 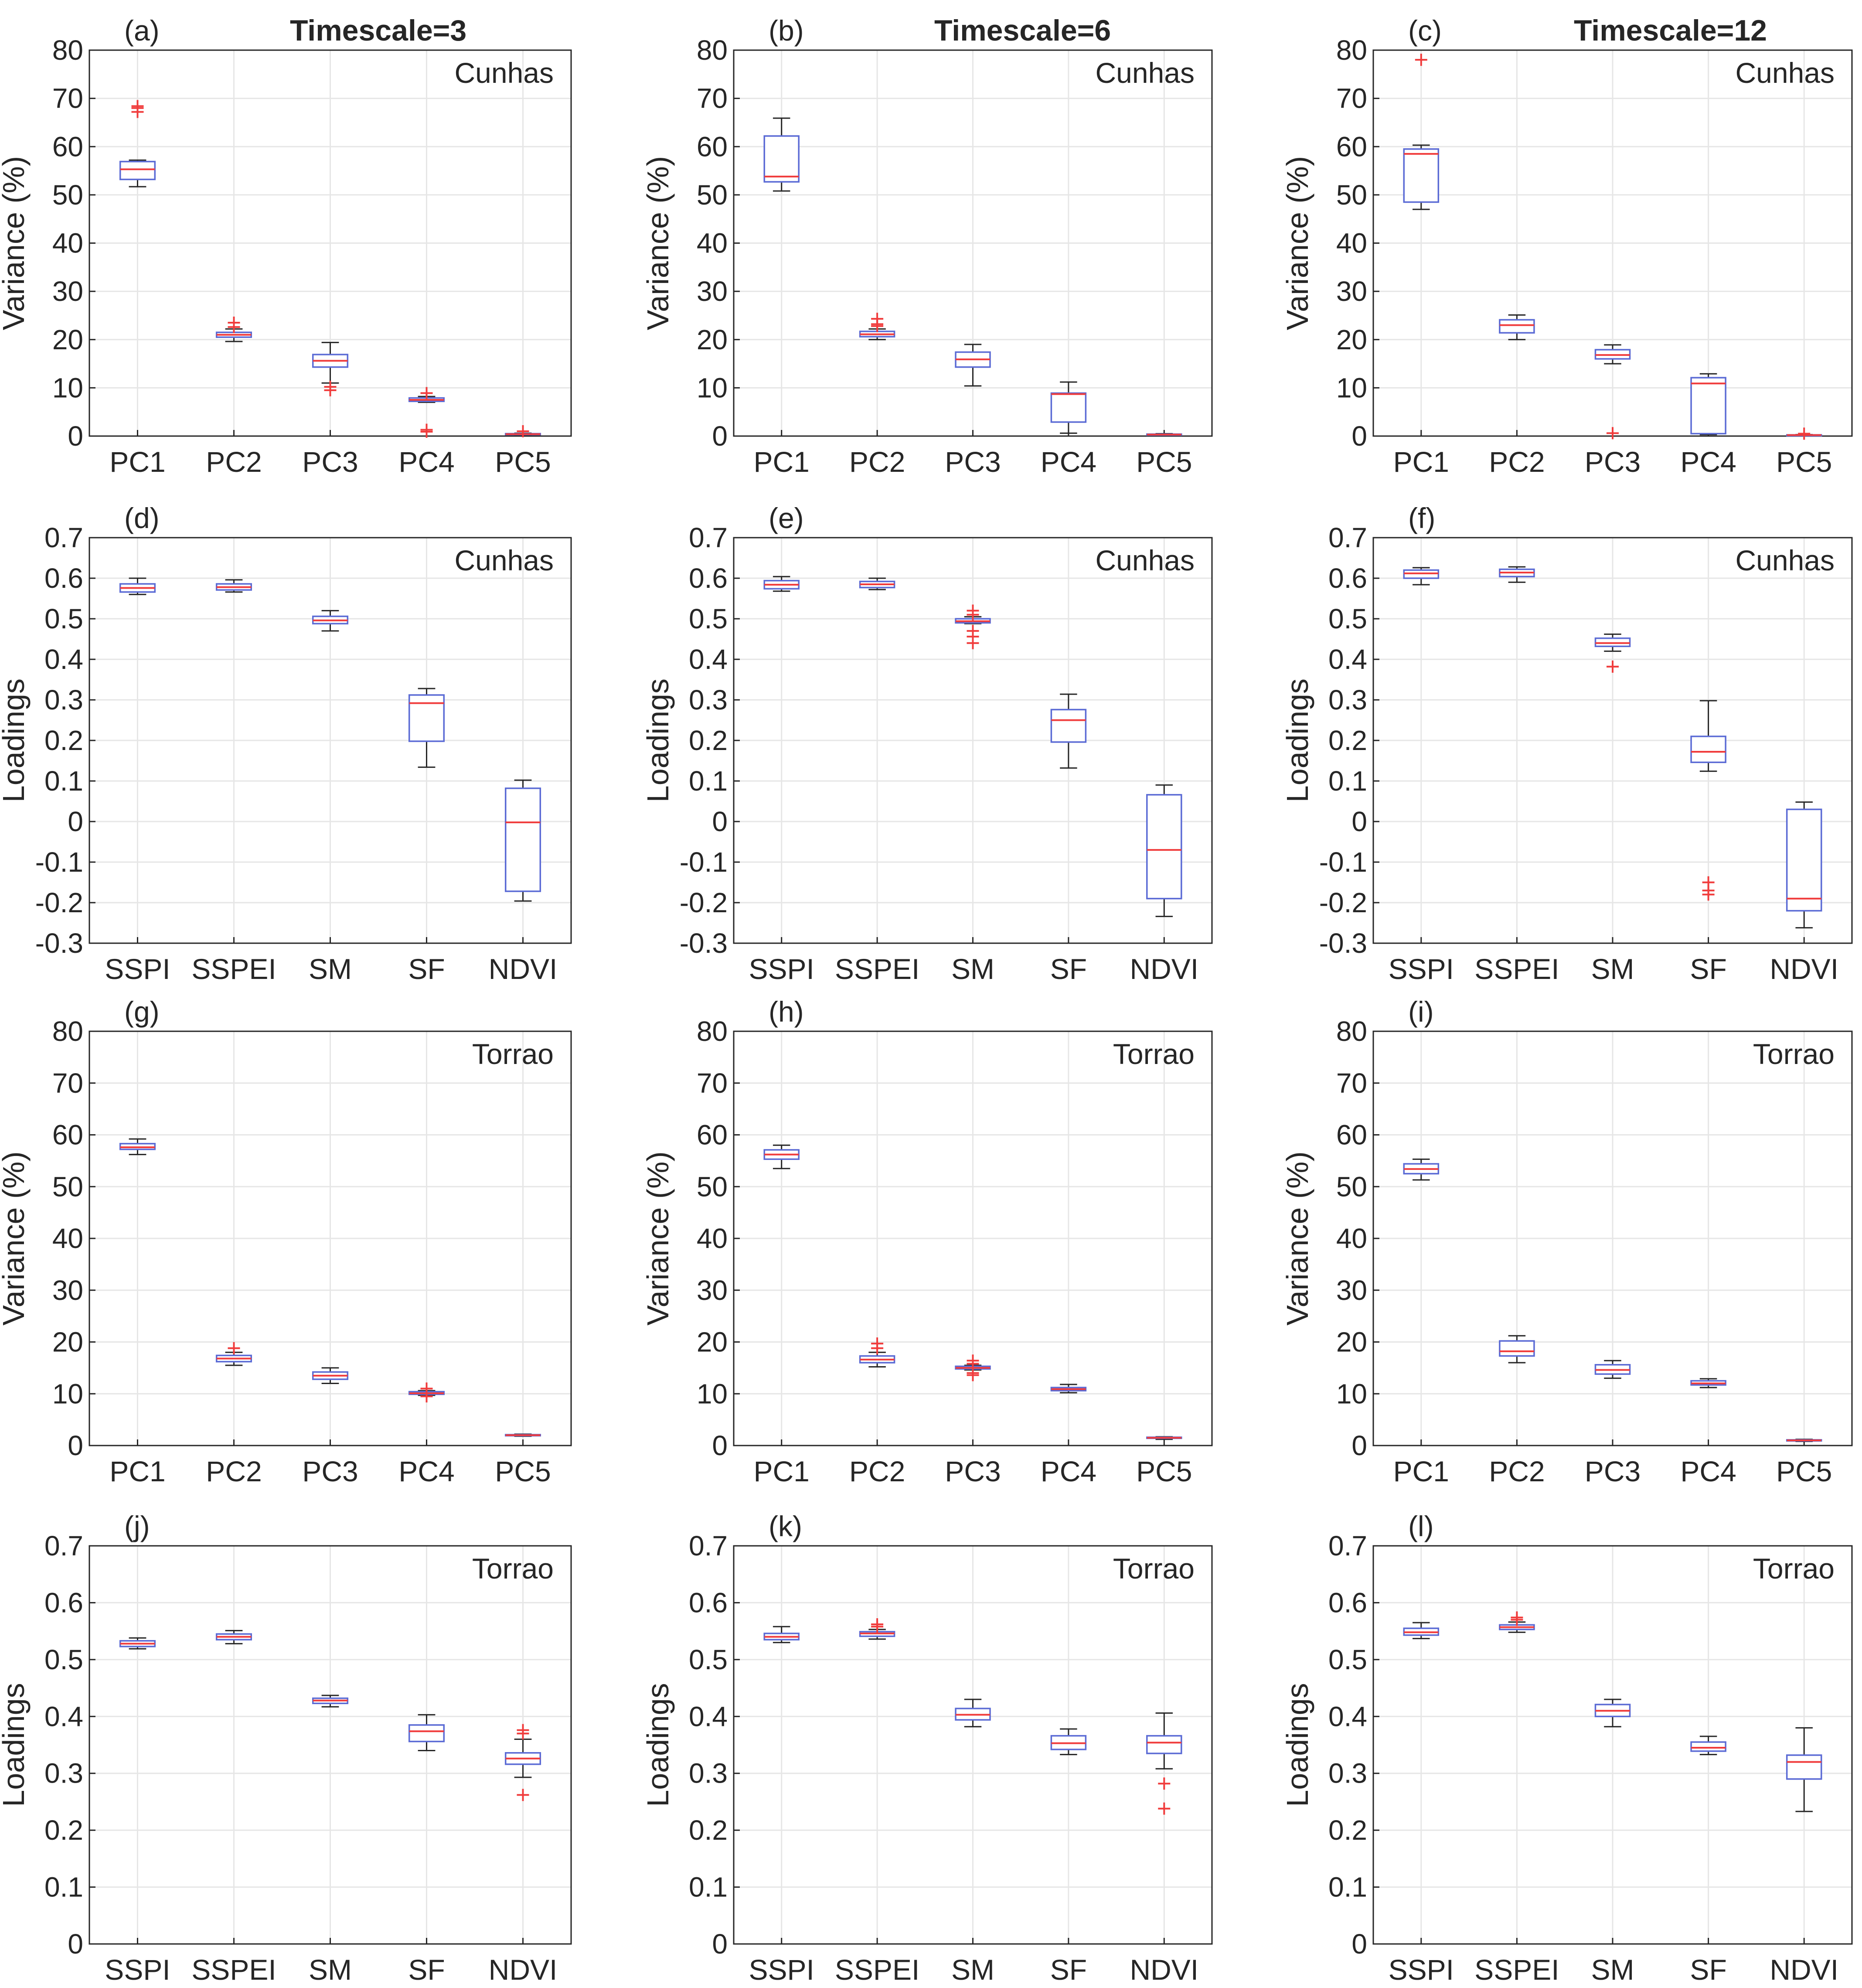 I want to click on panel-label: (i), so click(x=1421, y=1012).